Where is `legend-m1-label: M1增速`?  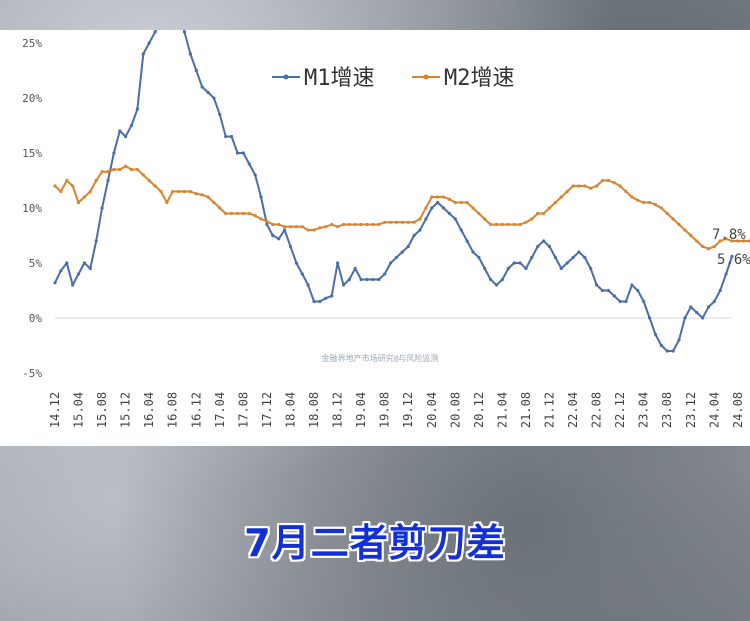
legend-m1-label: M1增速 is located at coordinates (339, 78).